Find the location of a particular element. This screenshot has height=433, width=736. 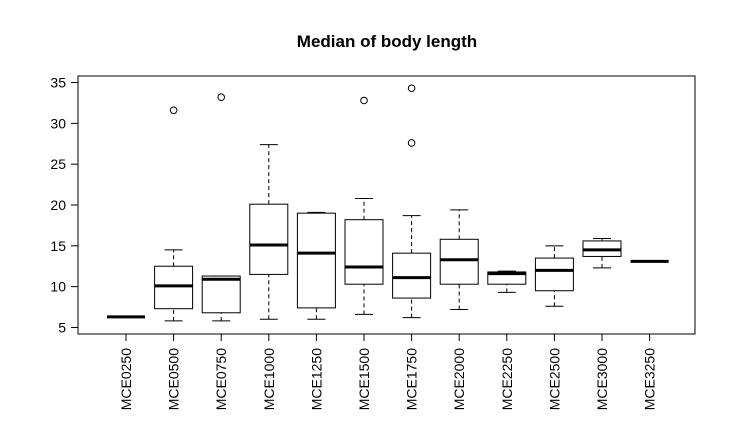

x-tick-label: MCE2250 is located at coordinates (507, 379).